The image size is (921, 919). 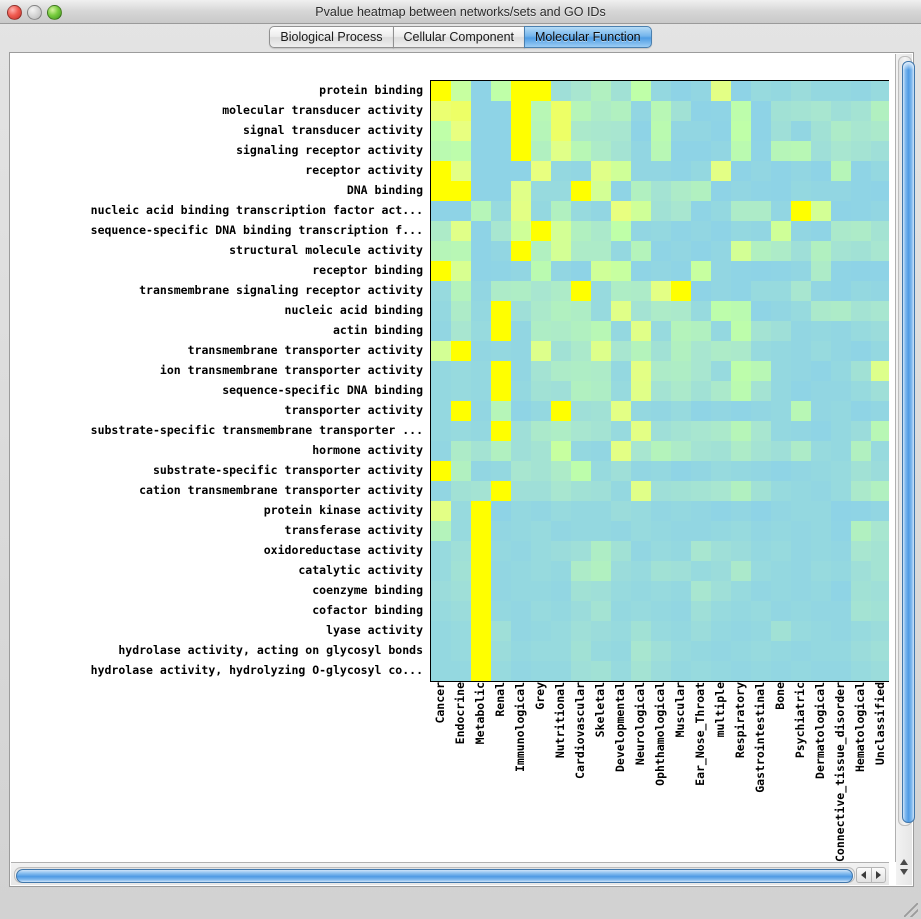 What do you see at coordinates (450, 873) in the screenshot?
I see `horizontal-scrollbar` at bounding box center [450, 873].